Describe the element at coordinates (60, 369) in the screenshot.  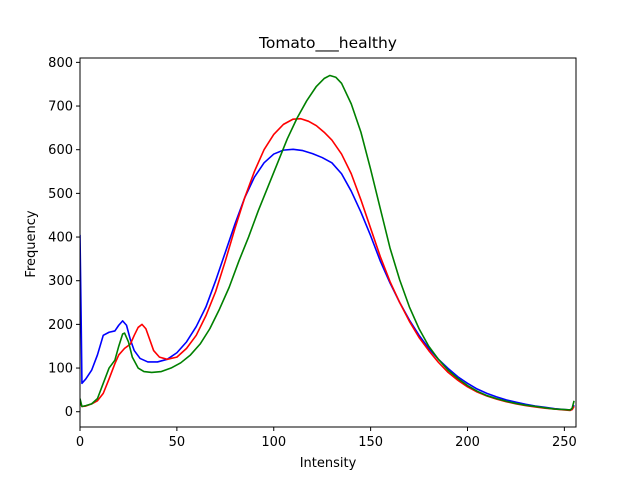
I see `y-tick-label: 100` at that location.